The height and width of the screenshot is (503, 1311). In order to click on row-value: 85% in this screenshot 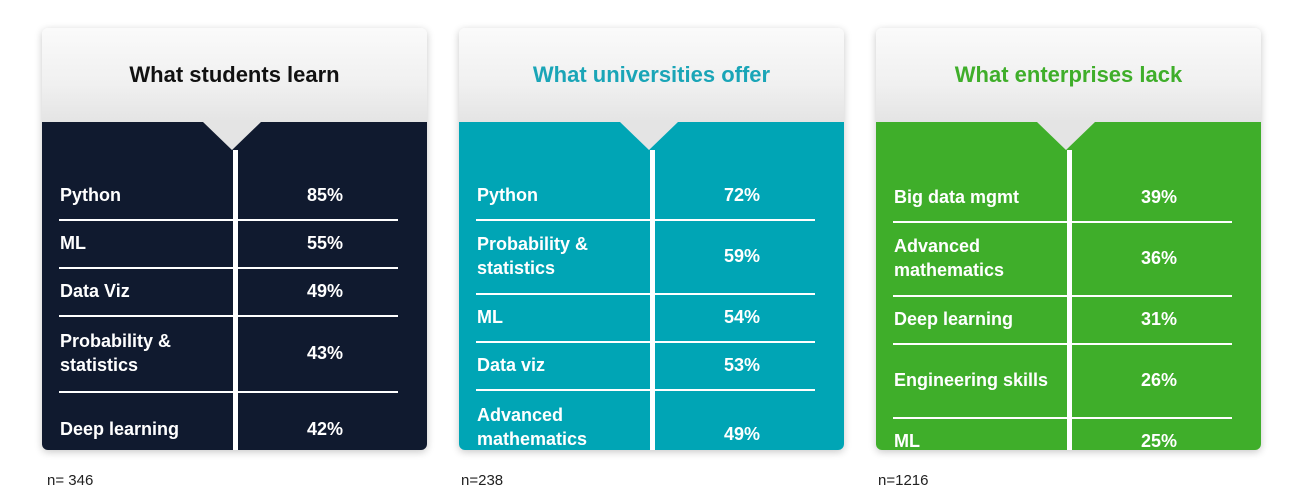, I will do `click(325, 195)`.